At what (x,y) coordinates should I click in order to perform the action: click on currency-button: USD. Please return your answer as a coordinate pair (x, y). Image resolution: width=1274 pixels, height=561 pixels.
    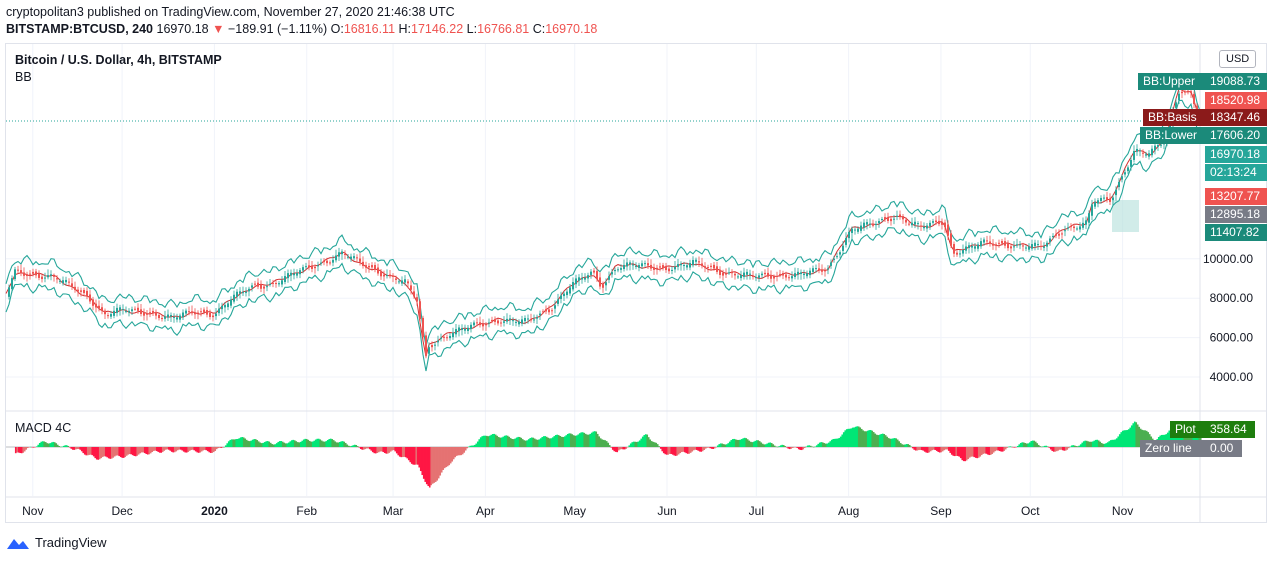
    Looking at the image, I should click on (1238, 59).